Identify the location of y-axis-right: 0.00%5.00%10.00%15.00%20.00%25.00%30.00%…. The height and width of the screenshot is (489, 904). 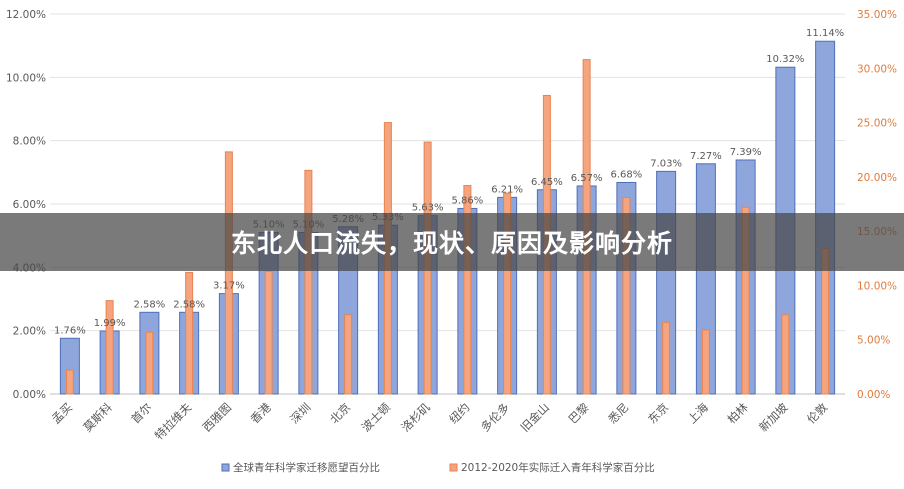
(877, 205).